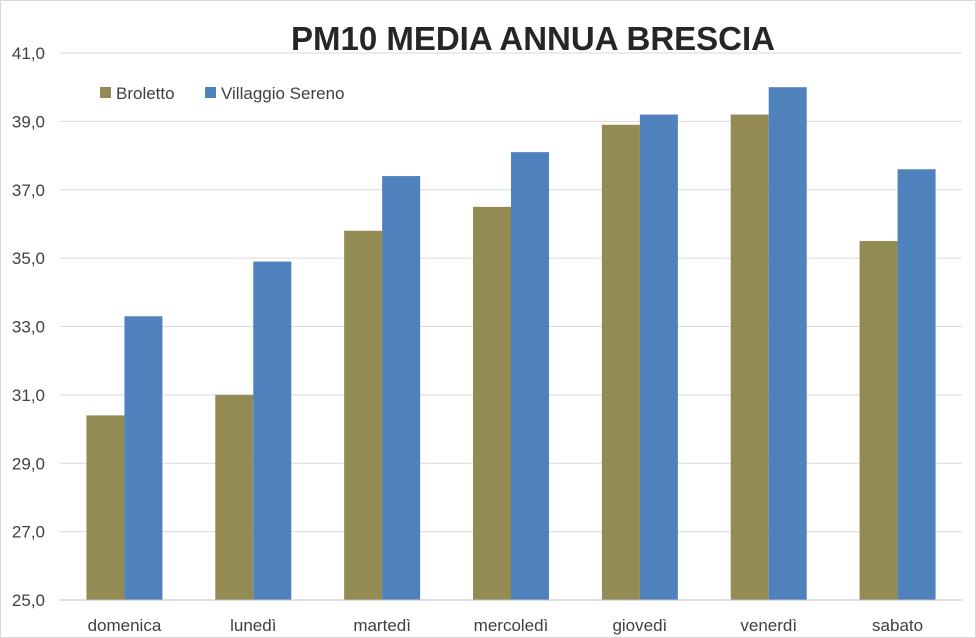  Describe the element at coordinates (253, 625) in the screenshot. I see `x-tick-label: lunedì` at that location.